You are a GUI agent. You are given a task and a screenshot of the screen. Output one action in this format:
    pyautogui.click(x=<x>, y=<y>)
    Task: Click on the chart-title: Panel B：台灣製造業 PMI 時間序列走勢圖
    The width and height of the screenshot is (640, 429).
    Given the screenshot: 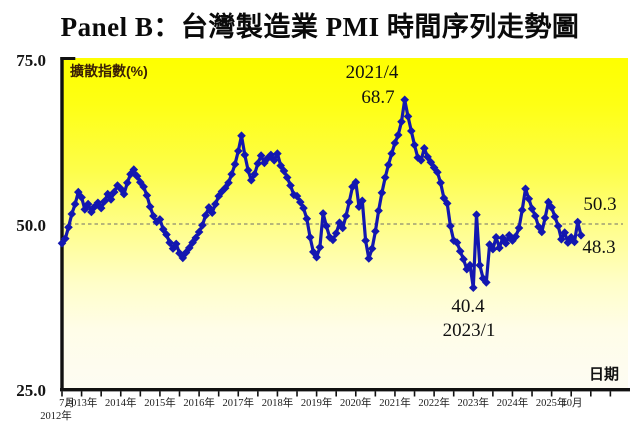 What is the action you would take?
    pyautogui.click(x=320, y=27)
    